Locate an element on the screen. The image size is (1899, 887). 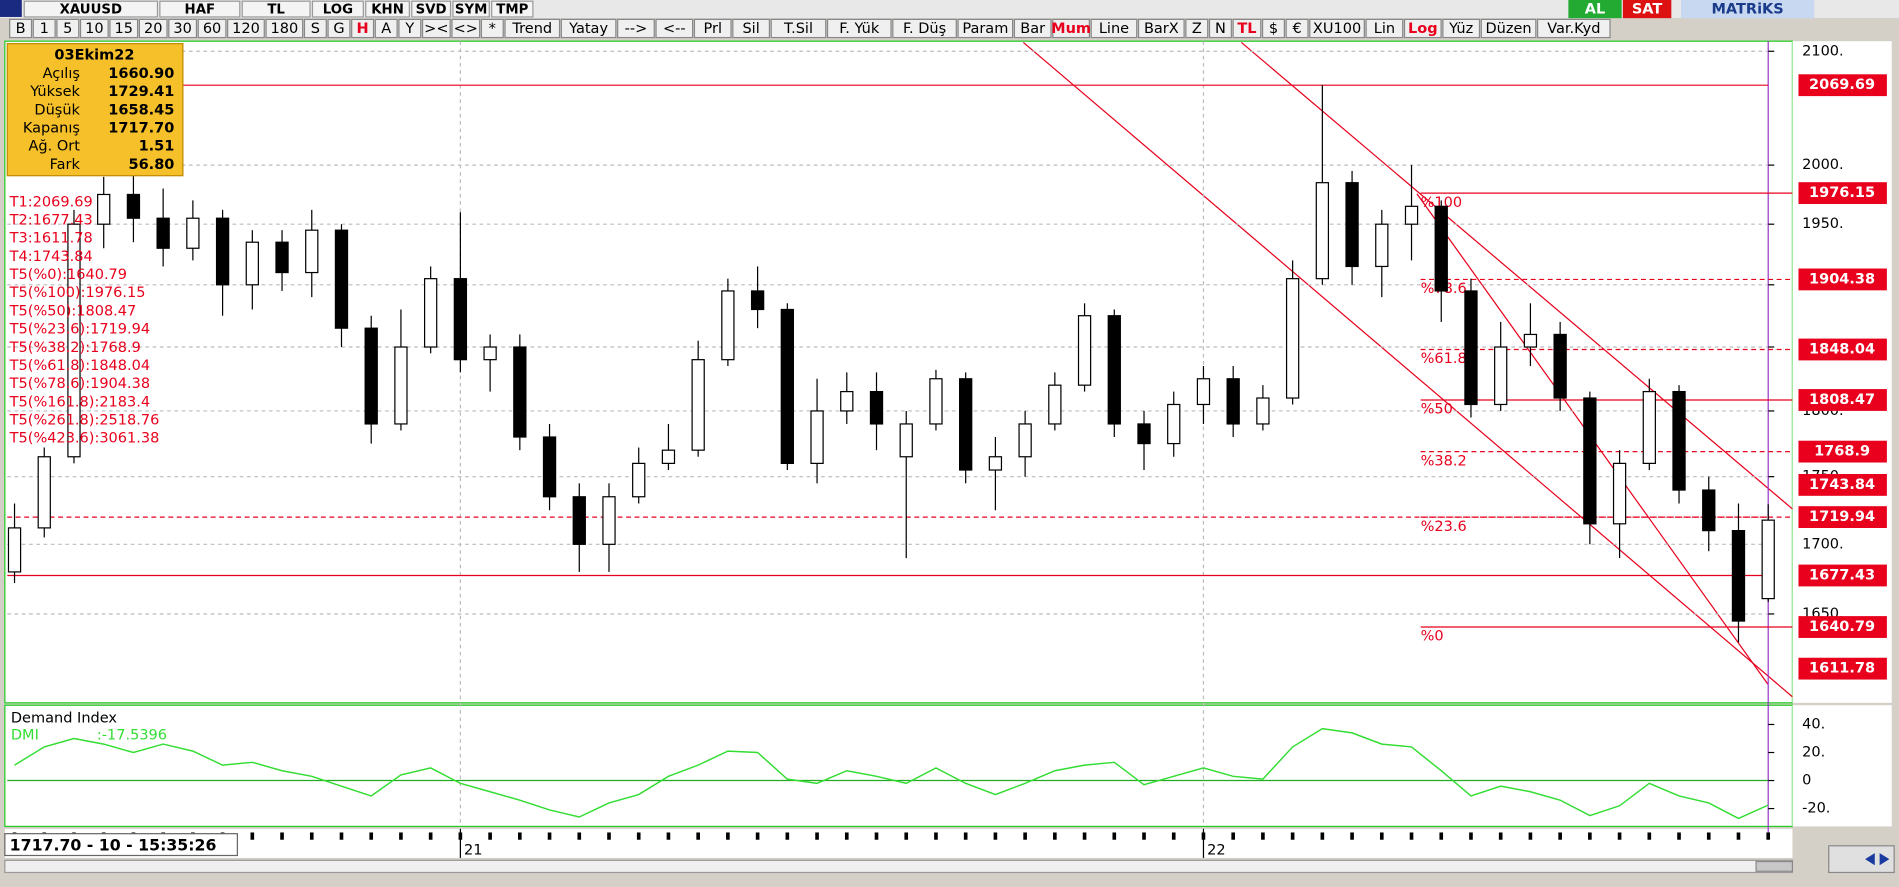
scrollbar is located at coordinates (899, 866).